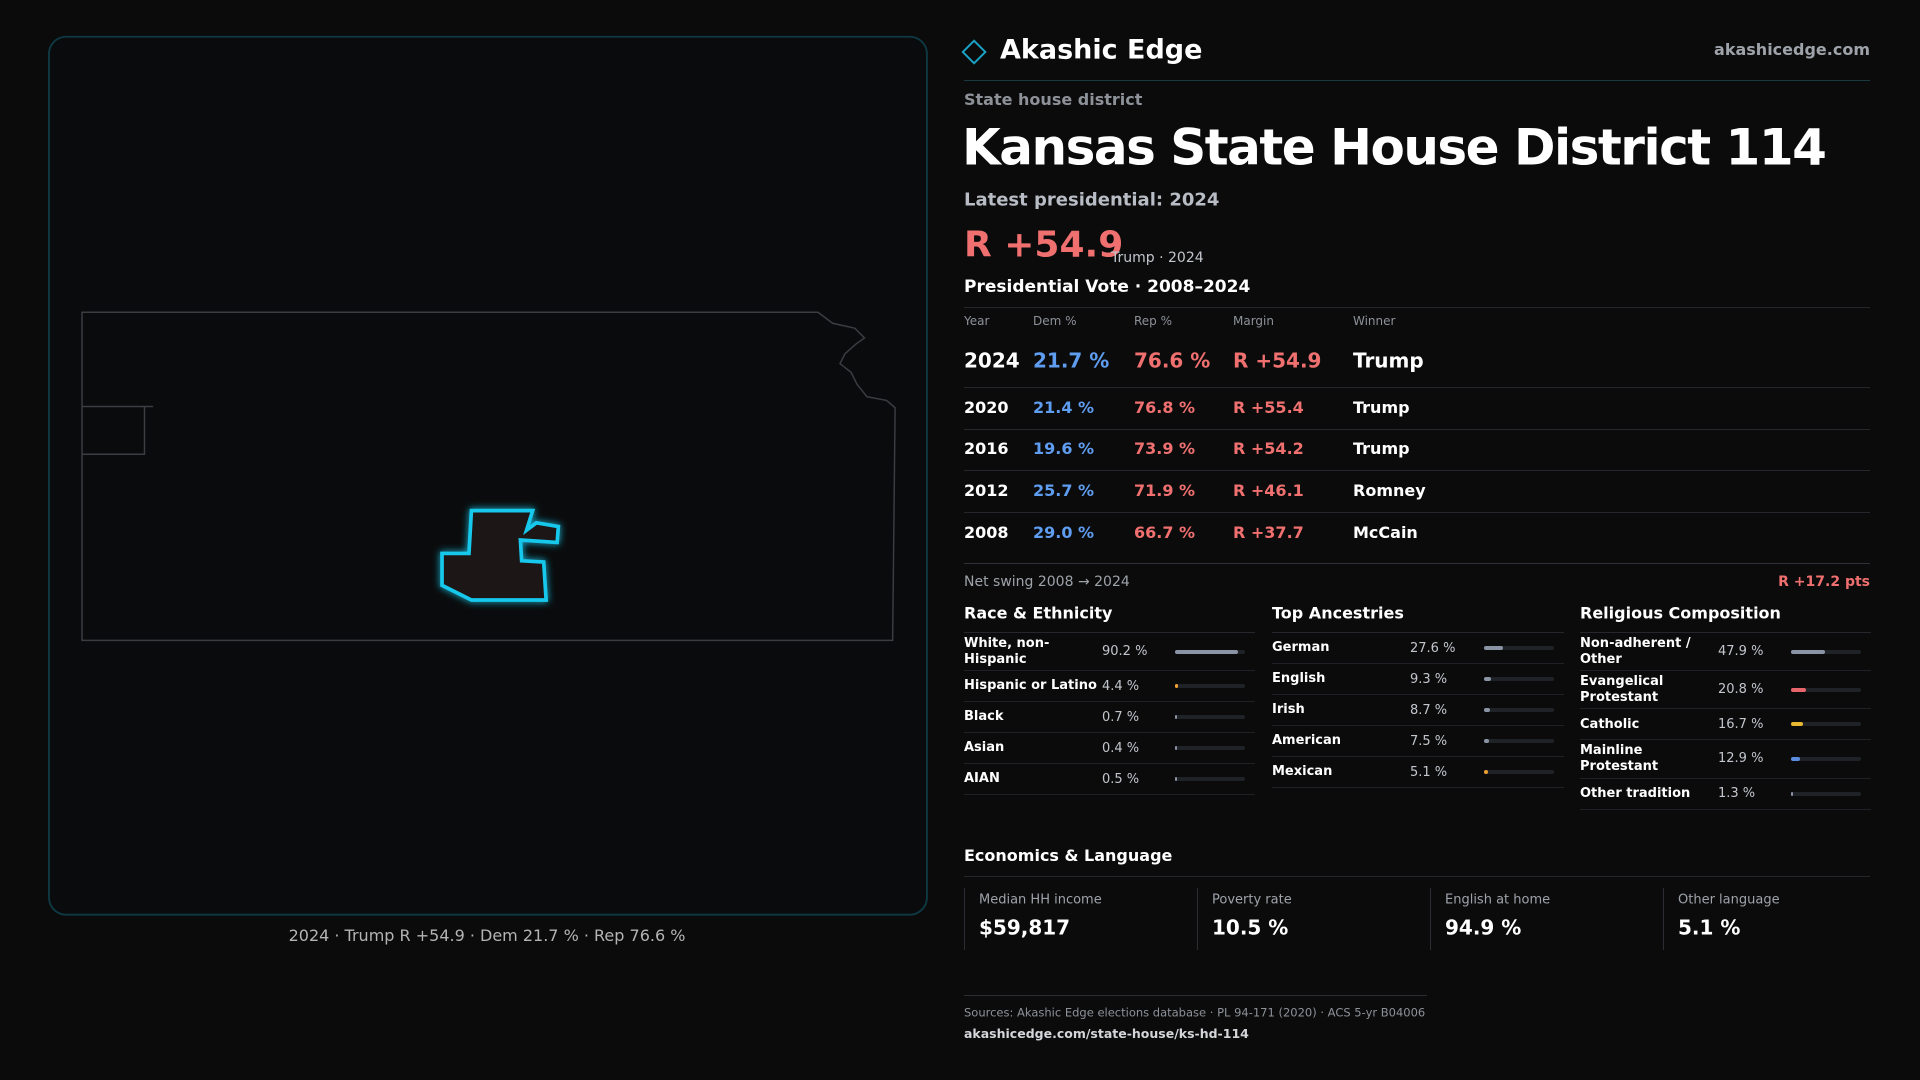 Image resolution: width=1920 pixels, height=1080 pixels. What do you see at coordinates (1121, 686) in the screenshot?
I see `row-value: 4.4 %` at bounding box center [1121, 686].